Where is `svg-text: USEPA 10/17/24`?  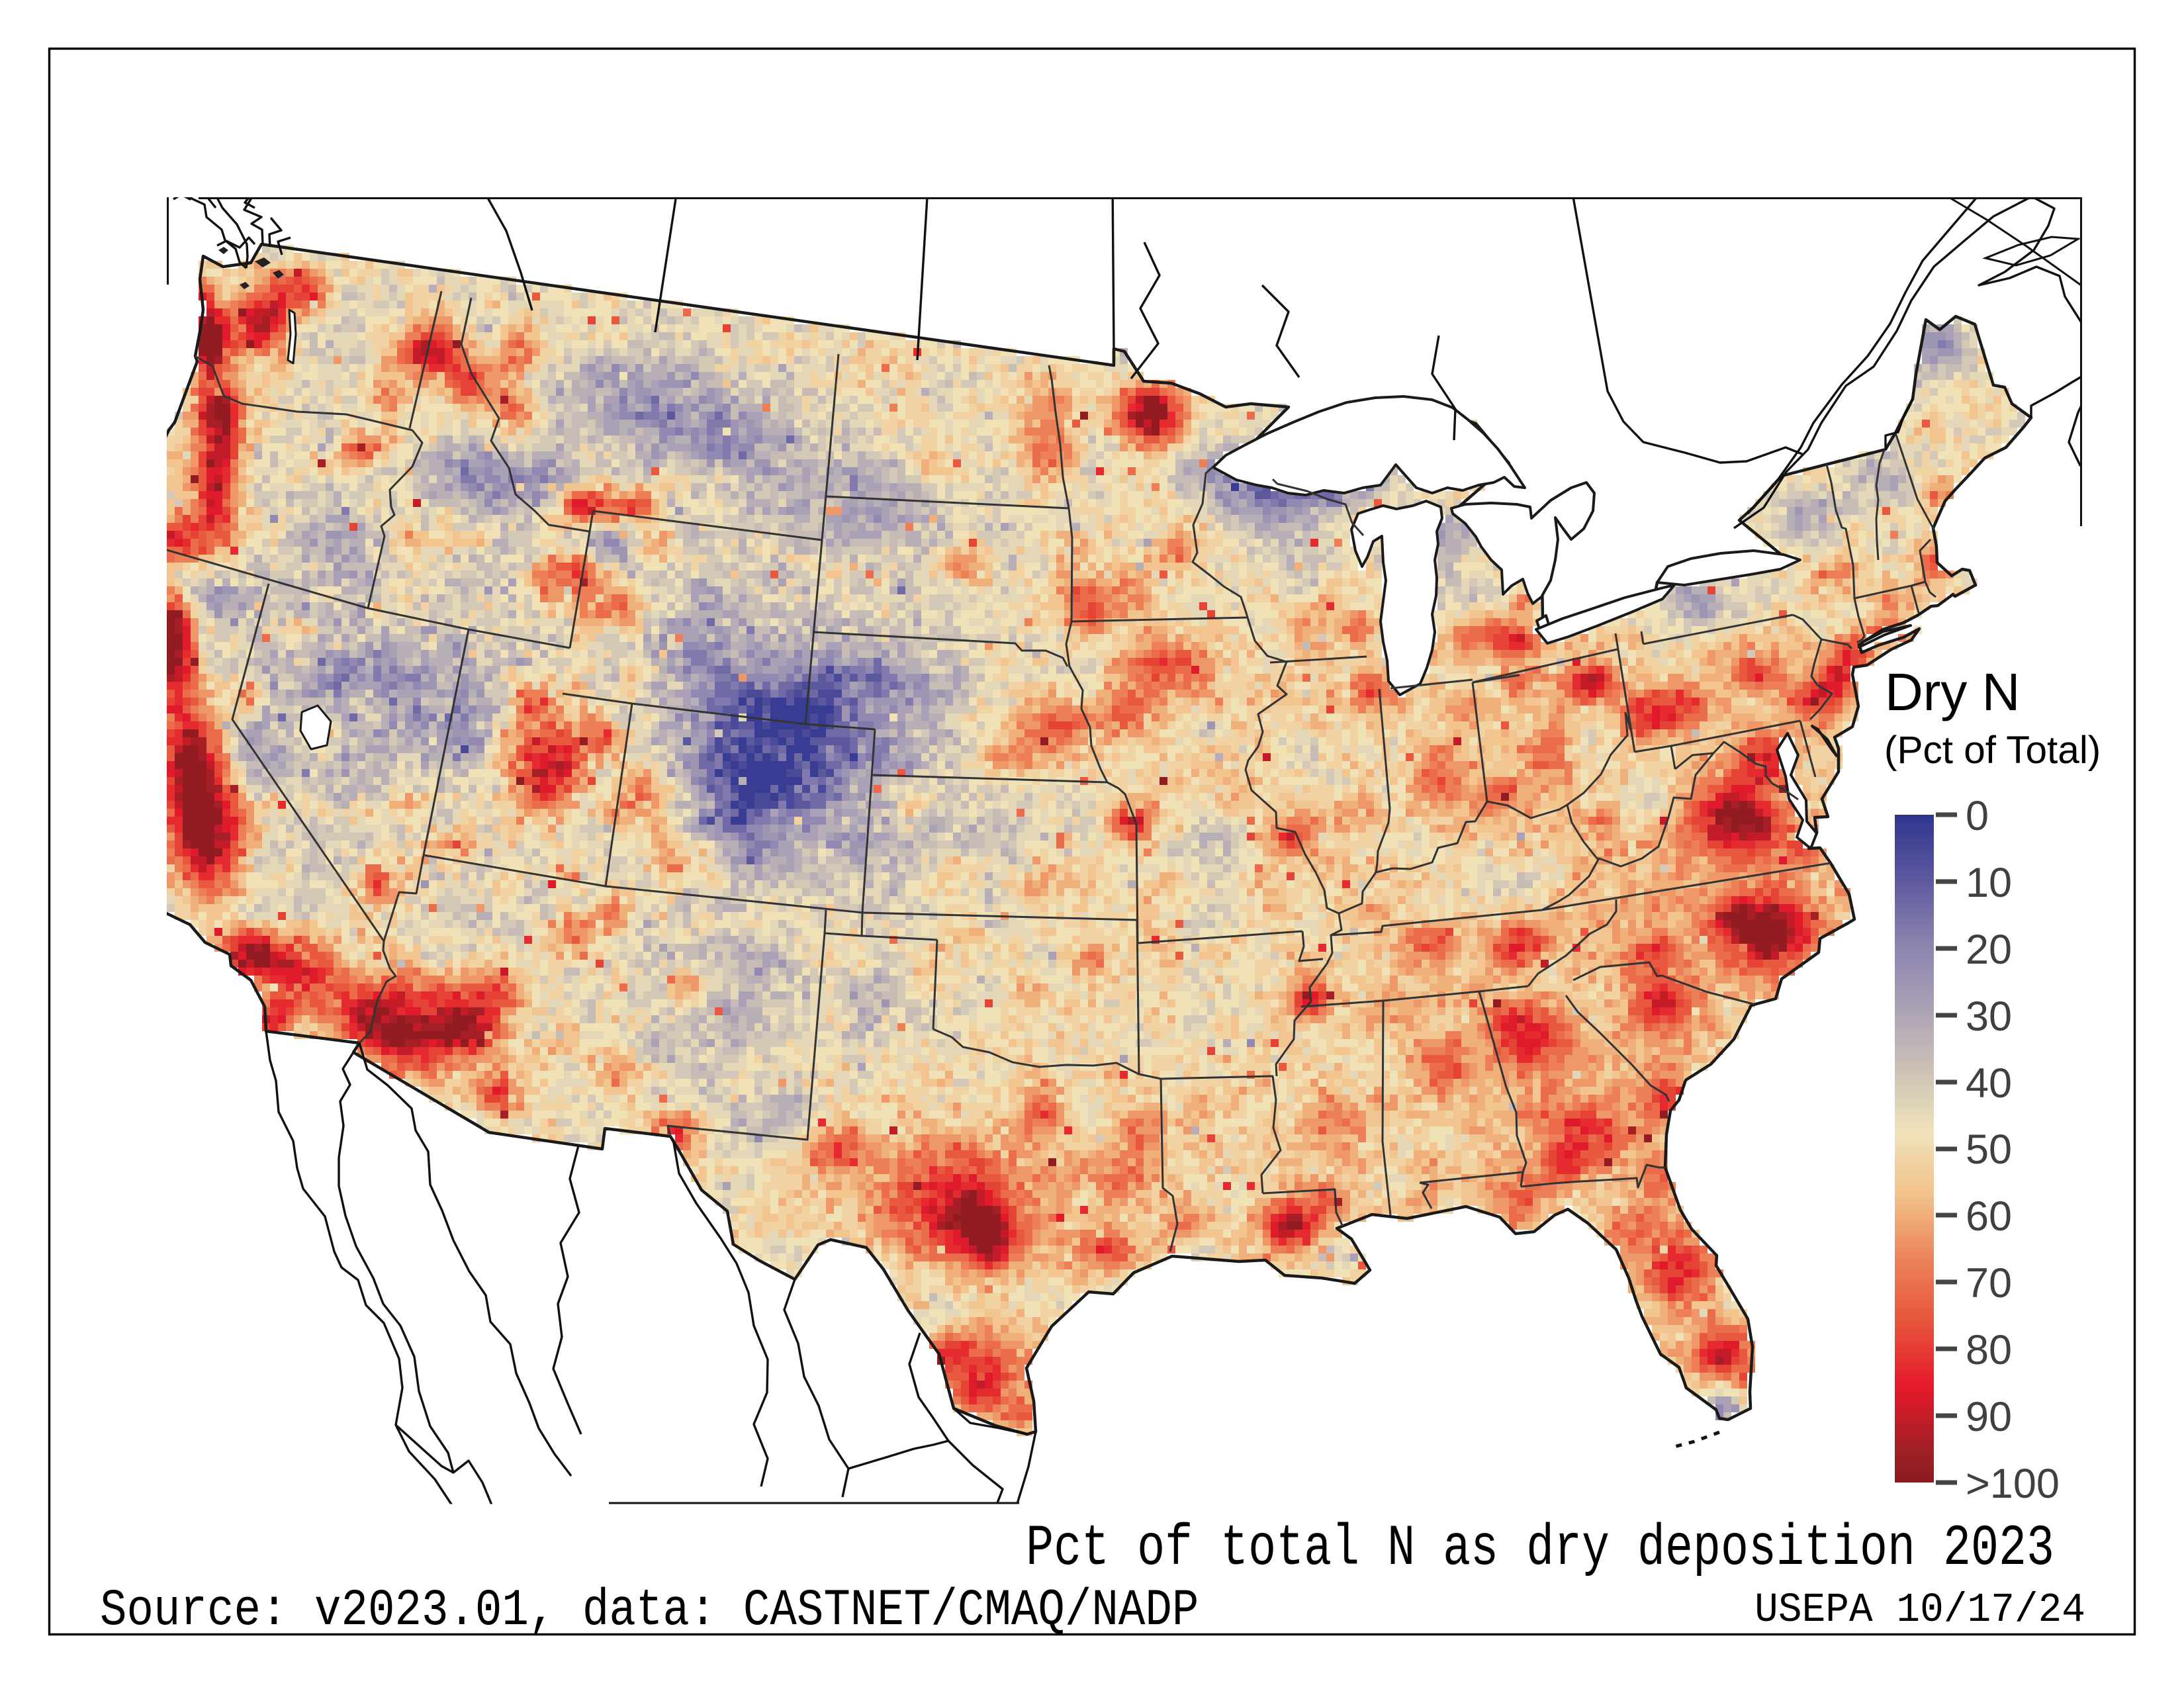 svg-text: USEPA 10/17/24 is located at coordinates (1920, 1610).